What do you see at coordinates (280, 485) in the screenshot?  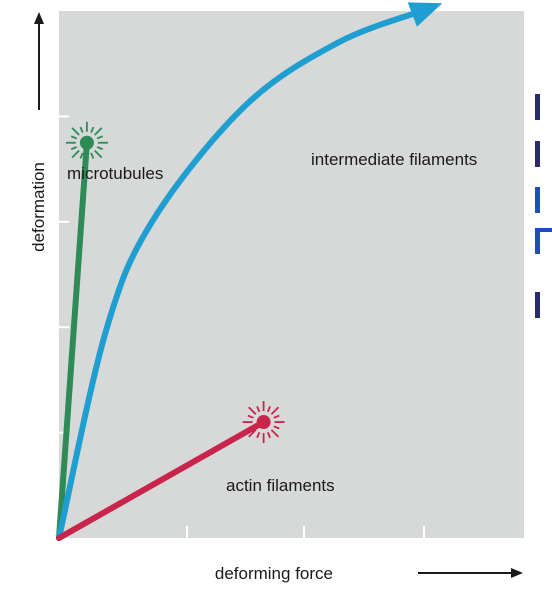 I see `actin-filaments-label: actin filaments` at bounding box center [280, 485].